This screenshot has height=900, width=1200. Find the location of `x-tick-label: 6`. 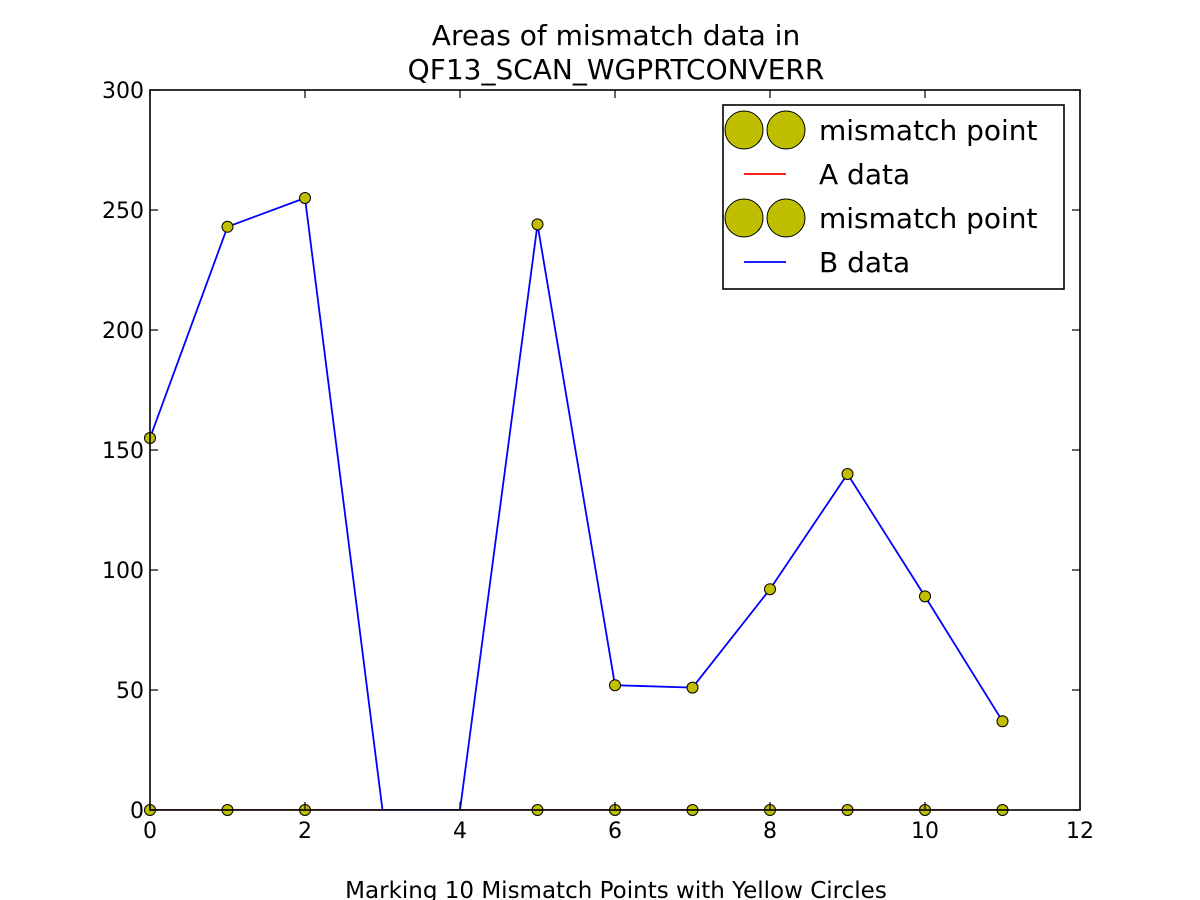

x-tick-label: 6 is located at coordinates (615, 831).